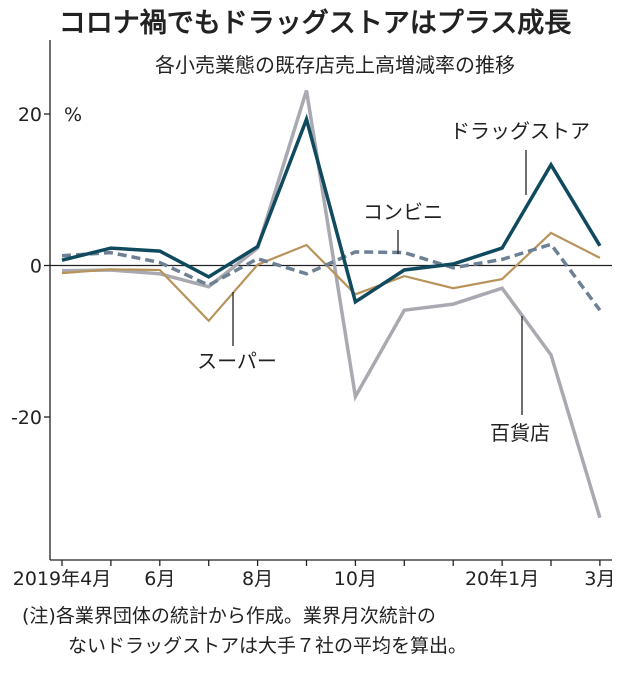 This screenshot has width=630, height=679. What do you see at coordinates (403, 212) in the screenshot?
I see `series-label-convenience: コンビニ` at bounding box center [403, 212].